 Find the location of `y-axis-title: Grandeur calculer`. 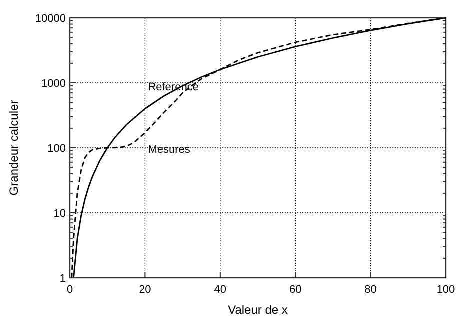

y-axis-title: Grandeur calculer is located at coordinates (14, 148).